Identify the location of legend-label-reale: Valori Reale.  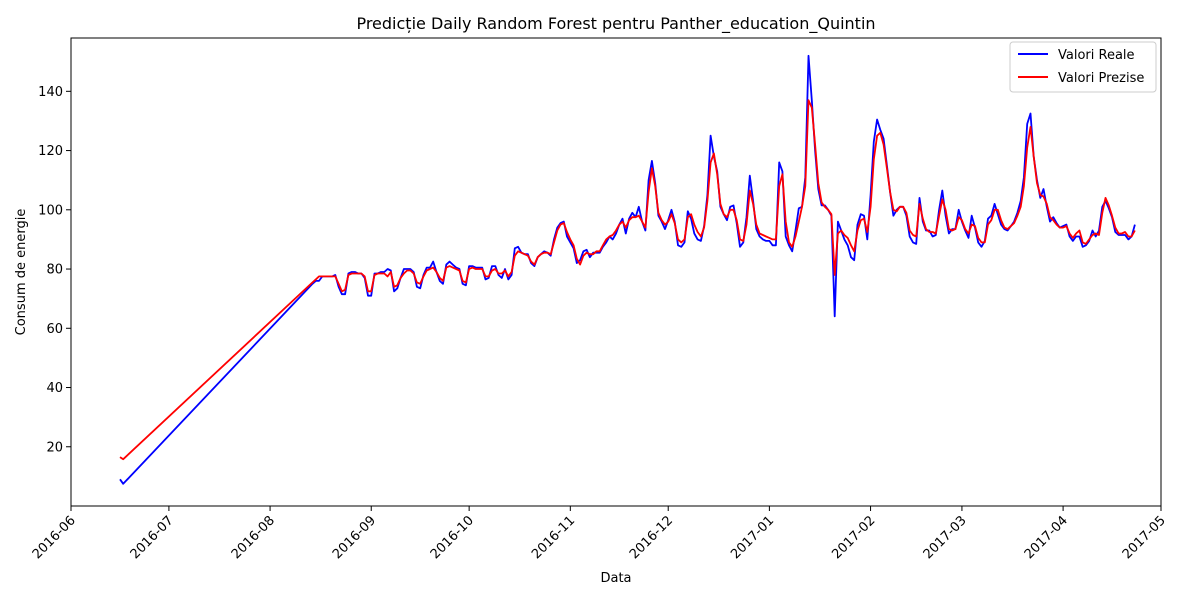
(1096, 55).